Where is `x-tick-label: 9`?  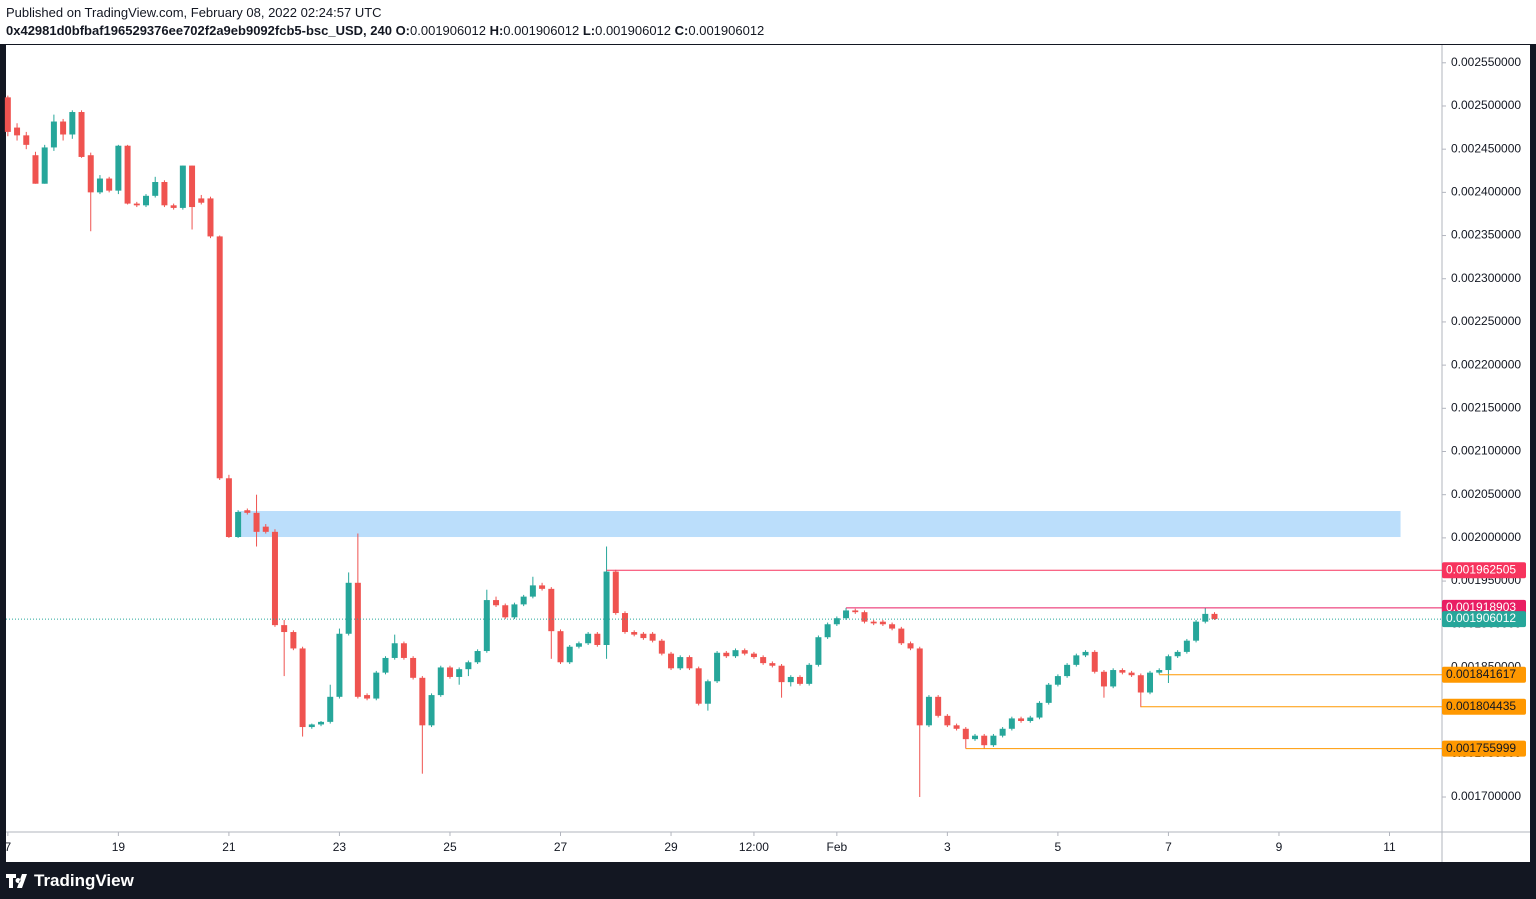 x-tick-label: 9 is located at coordinates (1279, 847).